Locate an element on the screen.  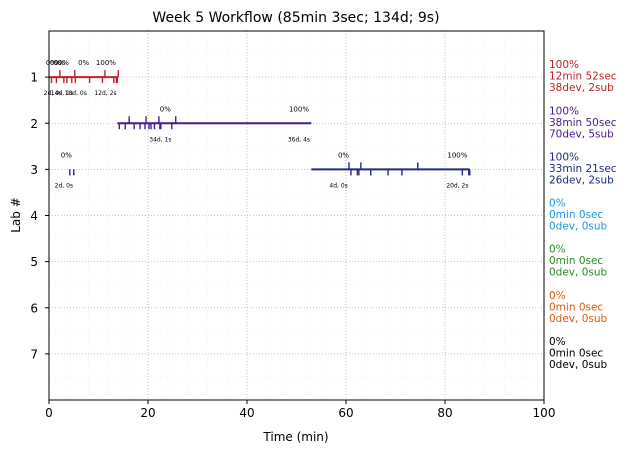
lab-5-summary-line: 0min 0sec is located at coordinates (576, 261).